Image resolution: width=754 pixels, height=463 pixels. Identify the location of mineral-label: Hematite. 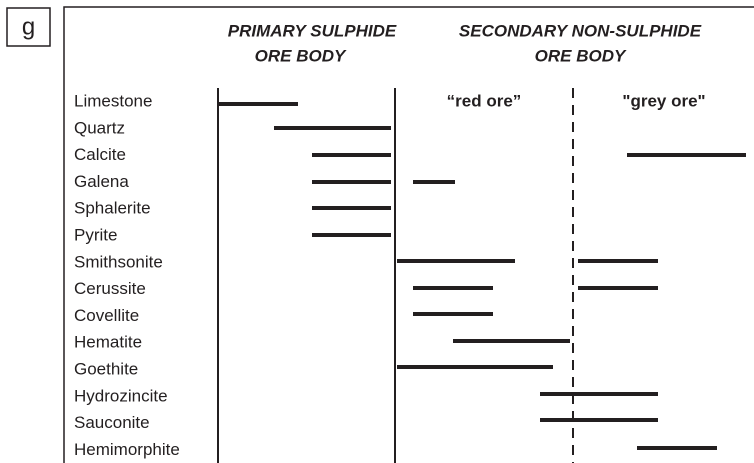
(108, 342).